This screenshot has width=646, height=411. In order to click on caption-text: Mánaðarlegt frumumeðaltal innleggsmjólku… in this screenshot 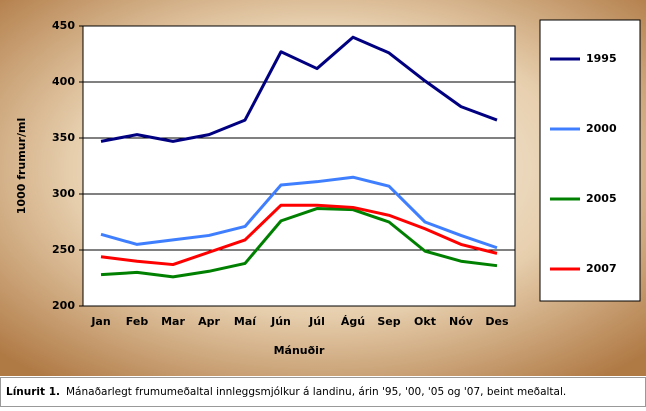, I will do `click(316, 392)`.